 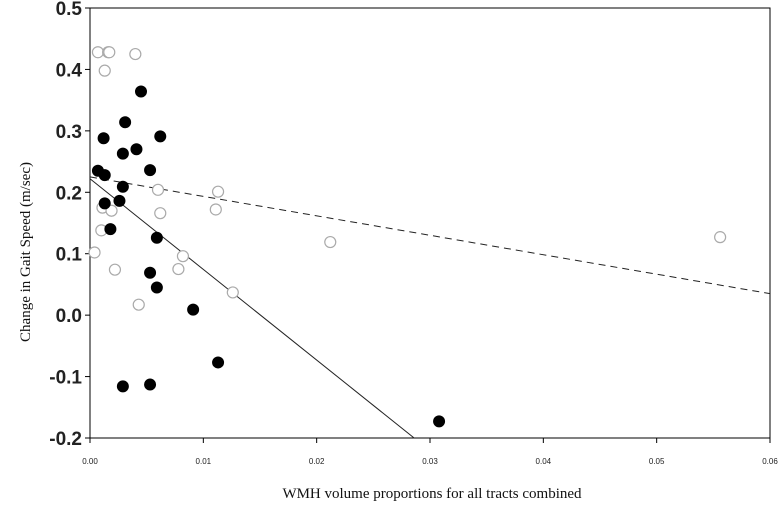 I want to click on y-tick-label: -0.1, so click(x=65, y=378).